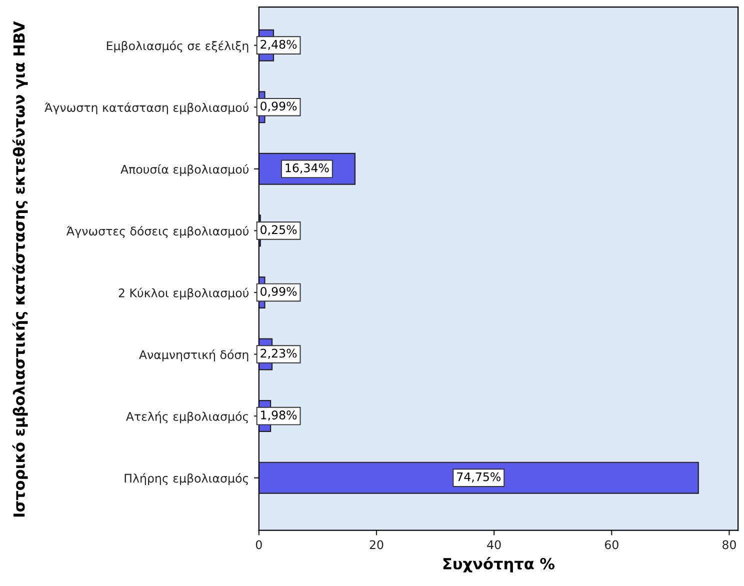 This screenshot has width=744, height=586. What do you see at coordinates (193, 356) in the screenshot?
I see `y-tick-label: Αναμνηστική δόση` at bounding box center [193, 356].